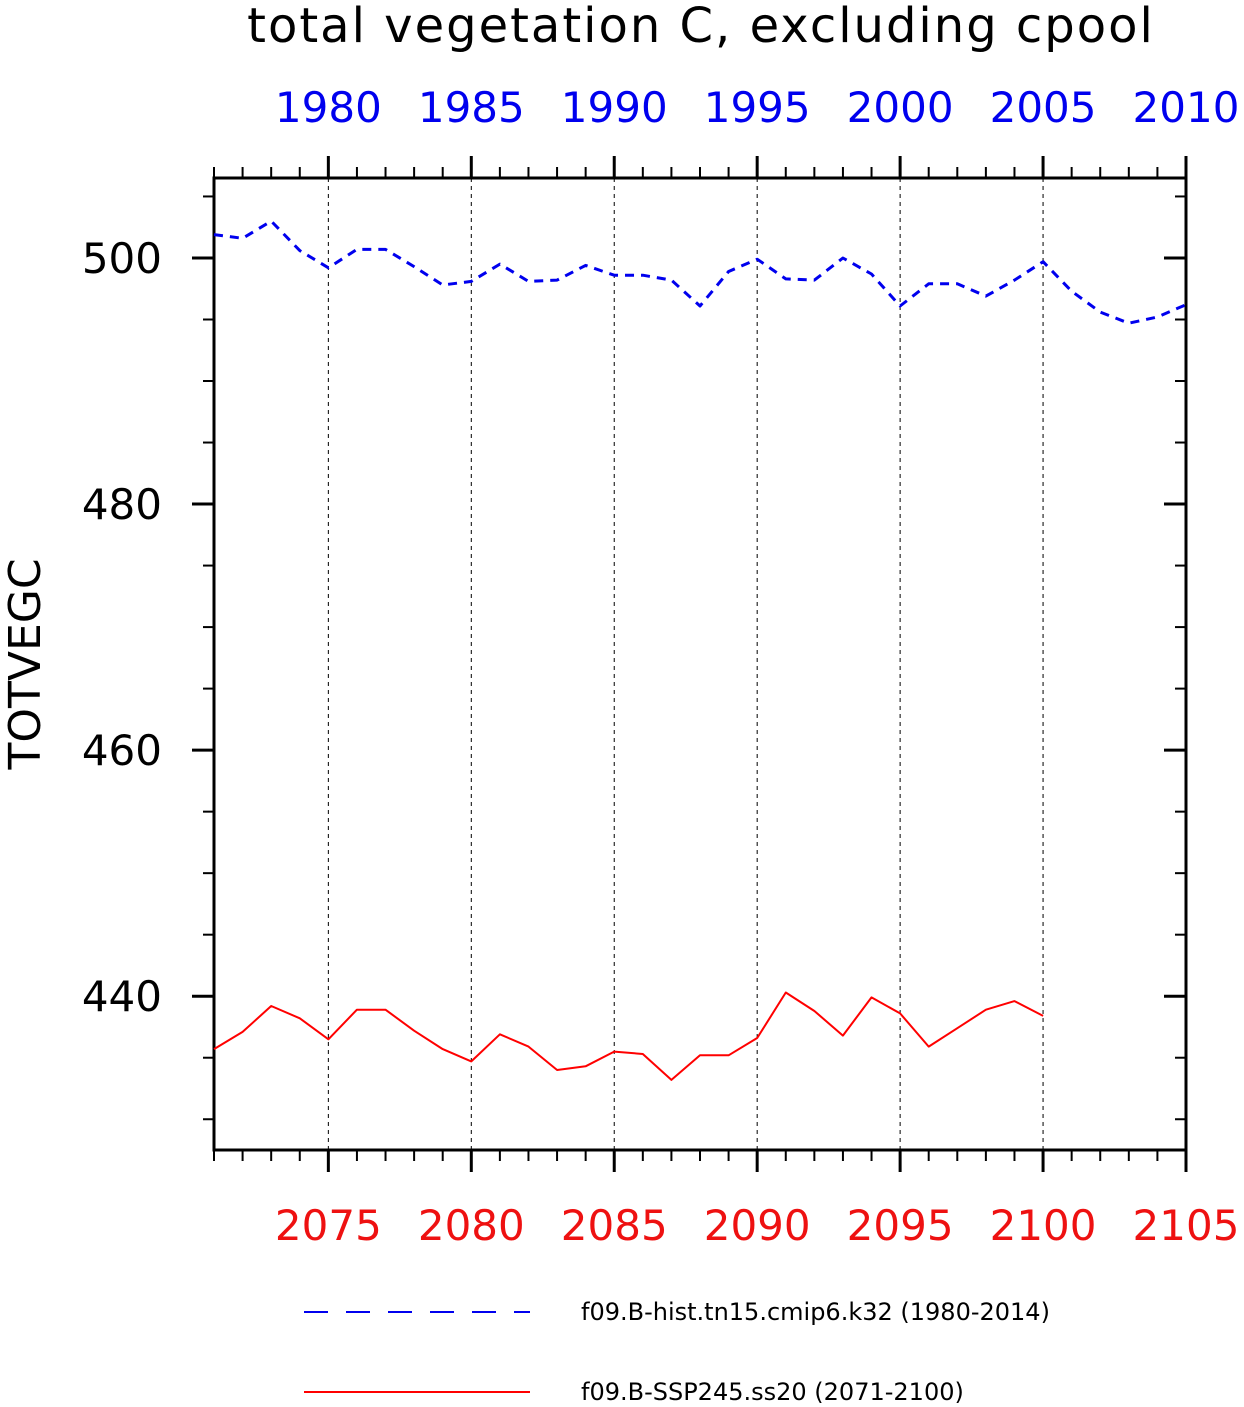 The width and height of the screenshot is (1244, 1407). Describe the element at coordinates (1186, 1225) in the screenshot. I see `bottom-x-tick-label: 2105` at that location.